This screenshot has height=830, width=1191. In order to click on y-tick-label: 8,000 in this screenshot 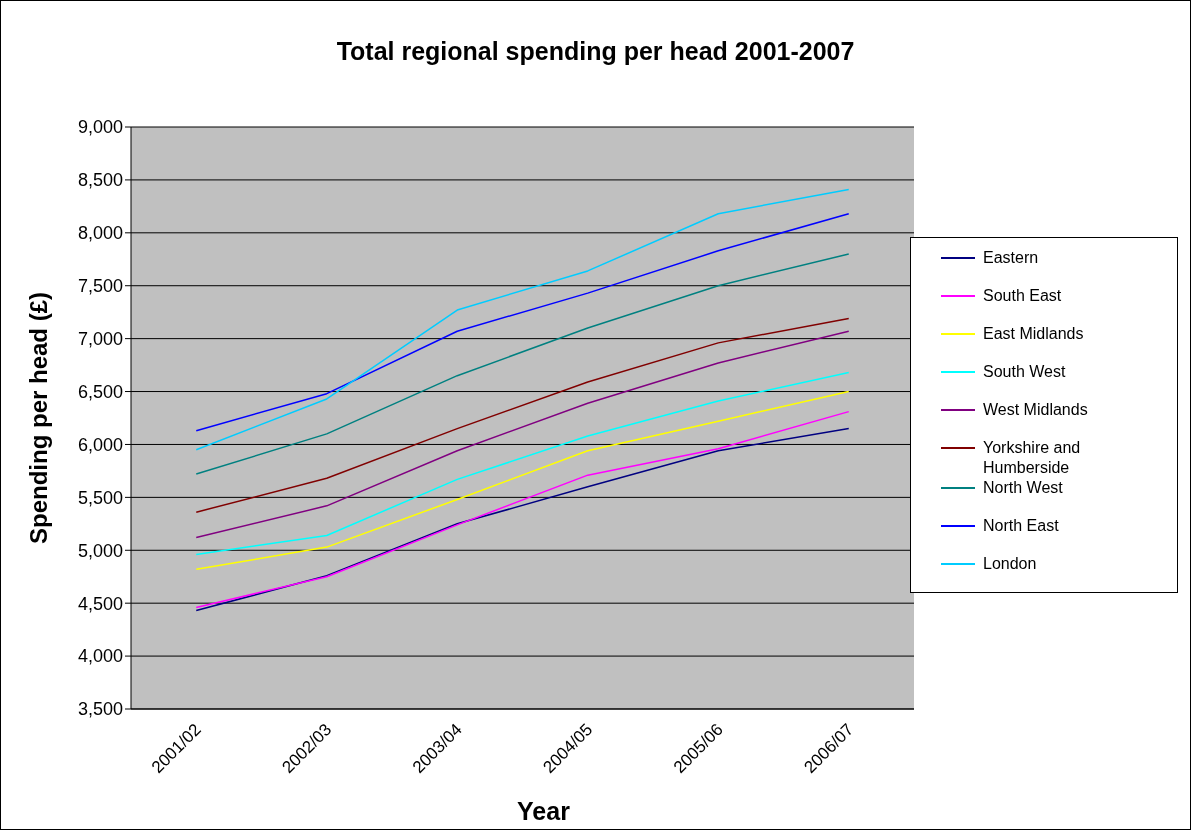, I will do `click(100, 233)`.